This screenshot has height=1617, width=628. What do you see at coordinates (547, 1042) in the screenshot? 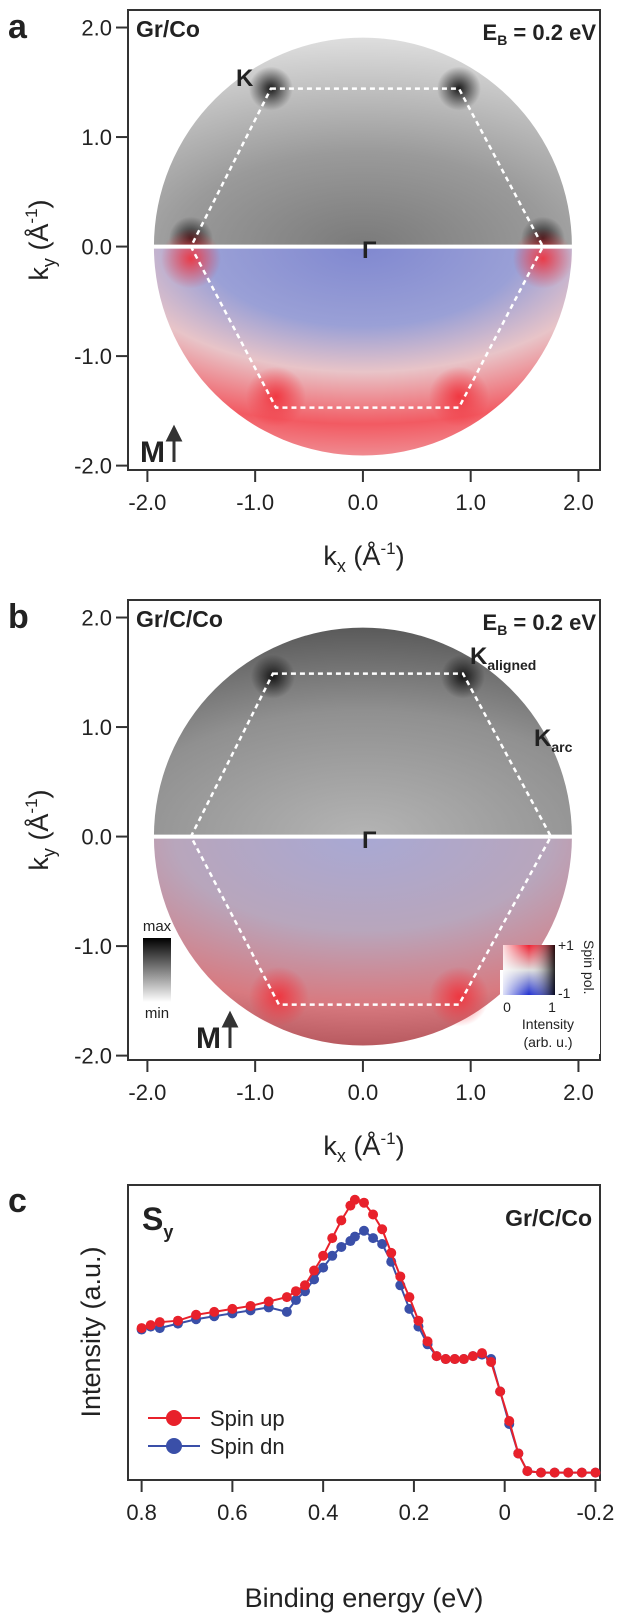
I see `intensity-colorbar-label: (arb. u.)` at bounding box center [547, 1042].